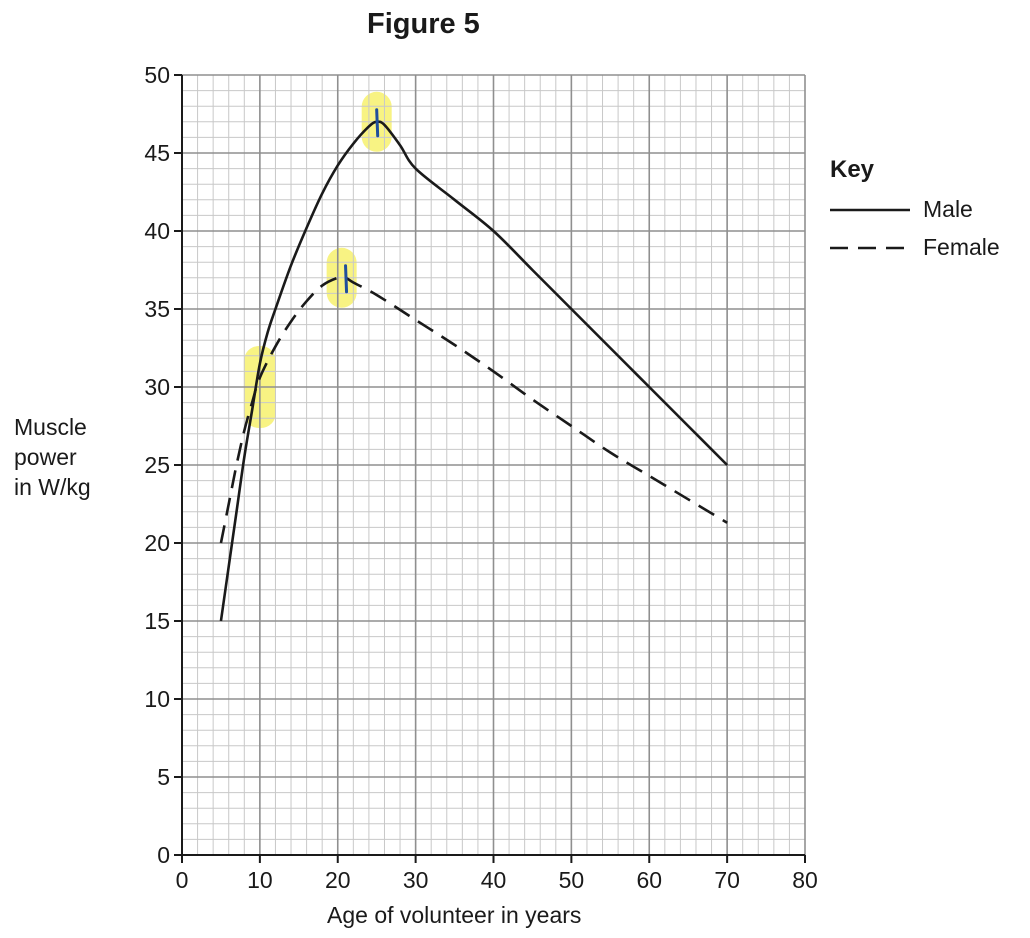 The image size is (1030, 938). What do you see at coordinates (157, 465) in the screenshot?
I see `y-tick-label: 25` at bounding box center [157, 465].